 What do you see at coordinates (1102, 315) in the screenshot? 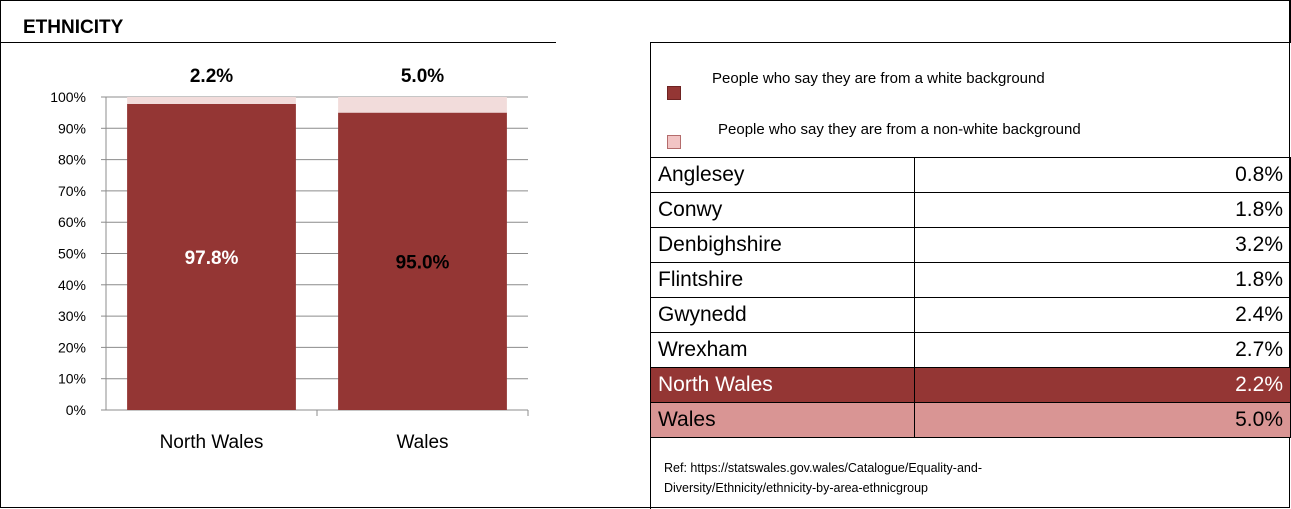
I see `area-value: 2.4%` at bounding box center [1102, 315].